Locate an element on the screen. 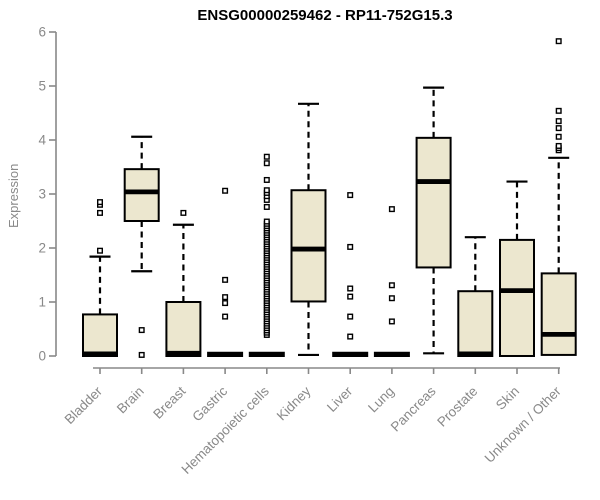 The image size is (600, 500). box-group-hematopoietic-cells is located at coordinates (266, 255).